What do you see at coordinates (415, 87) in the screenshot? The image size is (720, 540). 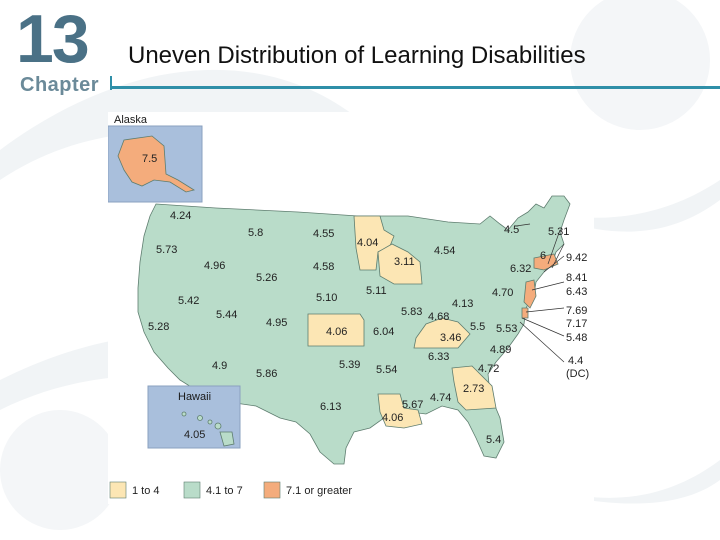 I see `title-underline` at bounding box center [415, 87].